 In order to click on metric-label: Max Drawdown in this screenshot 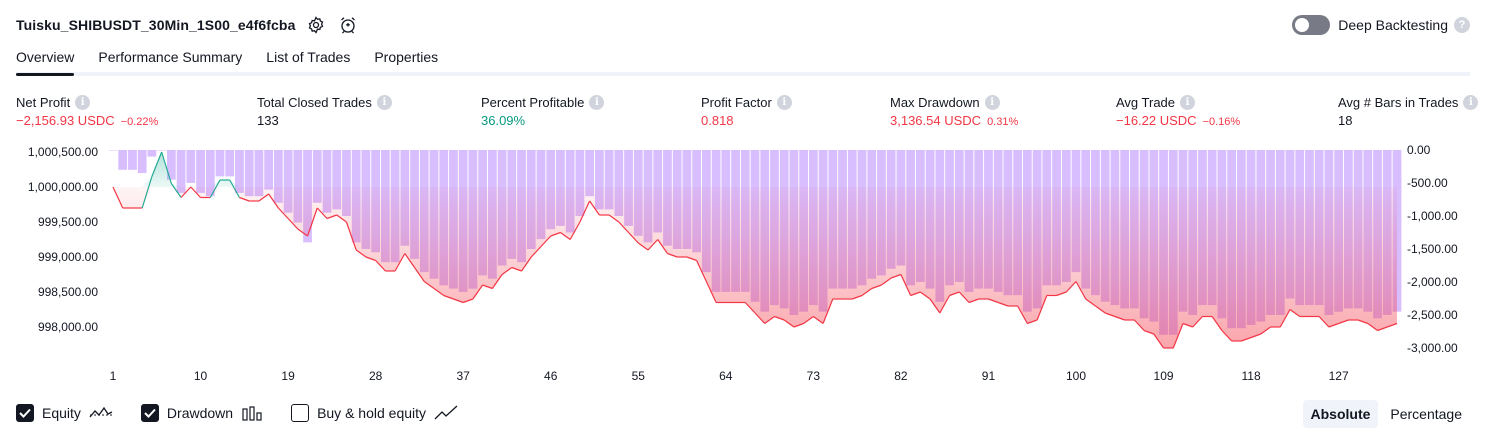, I will do `click(935, 102)`.